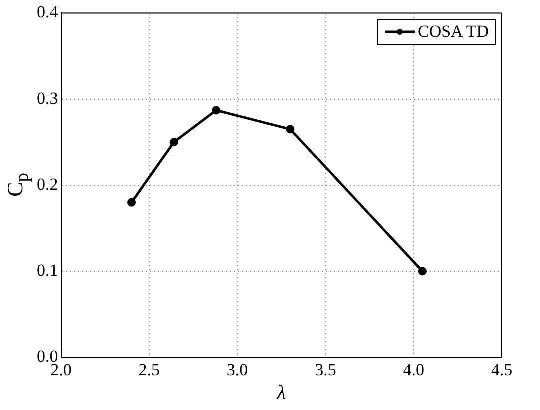 This screenshot has width=540, height=410. I want to click on x-tick-label: 4.5, so click(502, 370).